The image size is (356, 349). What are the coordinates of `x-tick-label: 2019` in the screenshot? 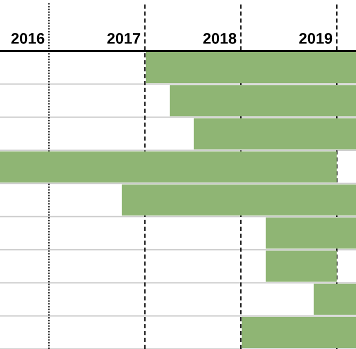 It's located at (315, 38).